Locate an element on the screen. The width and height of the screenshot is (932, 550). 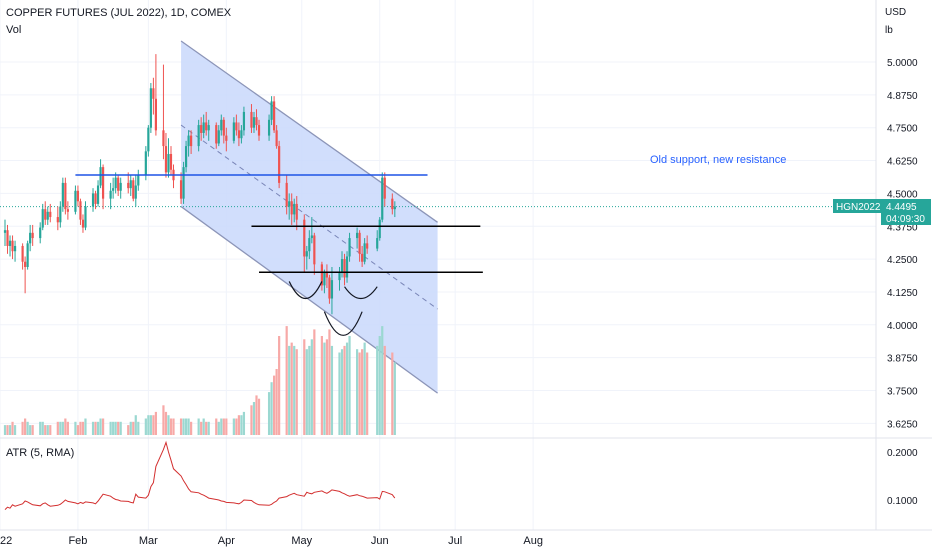
price-tick-label: 5.0000 is located at coordinates (902, 63).